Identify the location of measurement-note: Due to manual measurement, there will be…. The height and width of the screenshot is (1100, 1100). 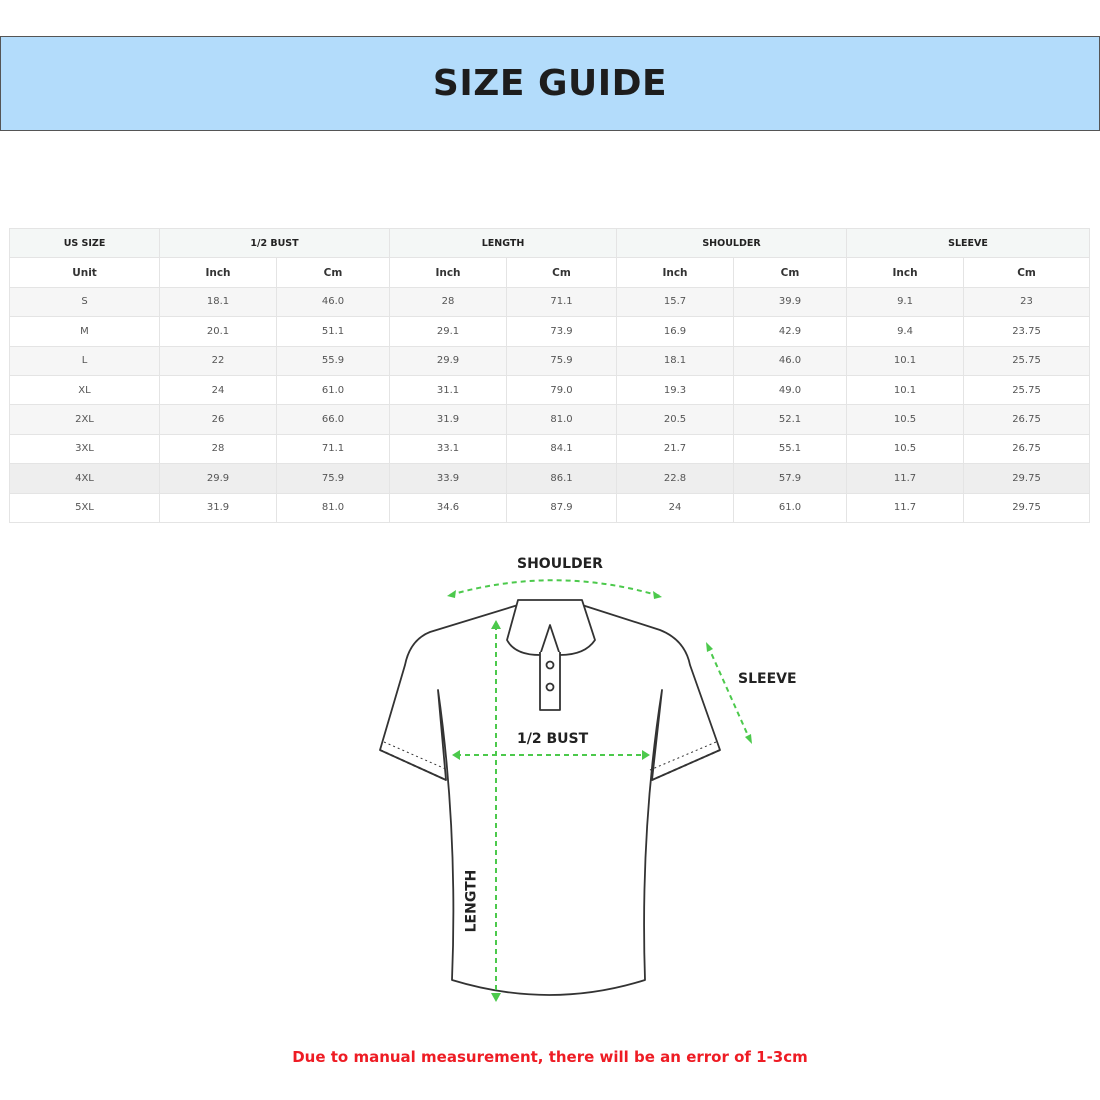
(550, 1057).